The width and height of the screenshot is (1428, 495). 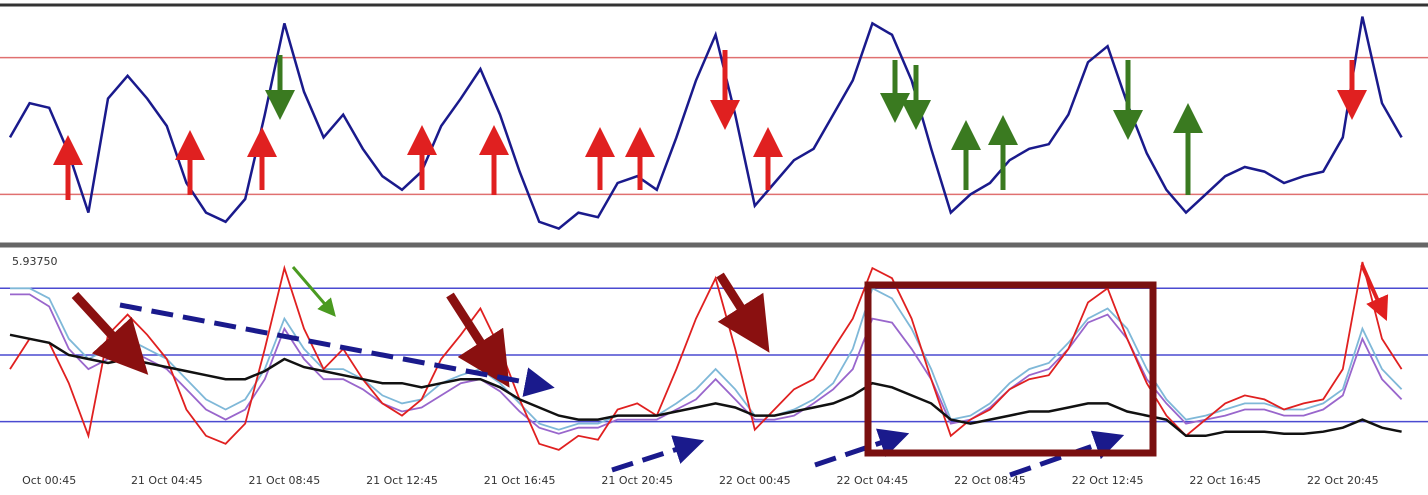 What do you see at coordinates (755, 480) in the screenshot?
I see `x-tick-label: 22 Oct 00:45` at bounding box center [755, 480].